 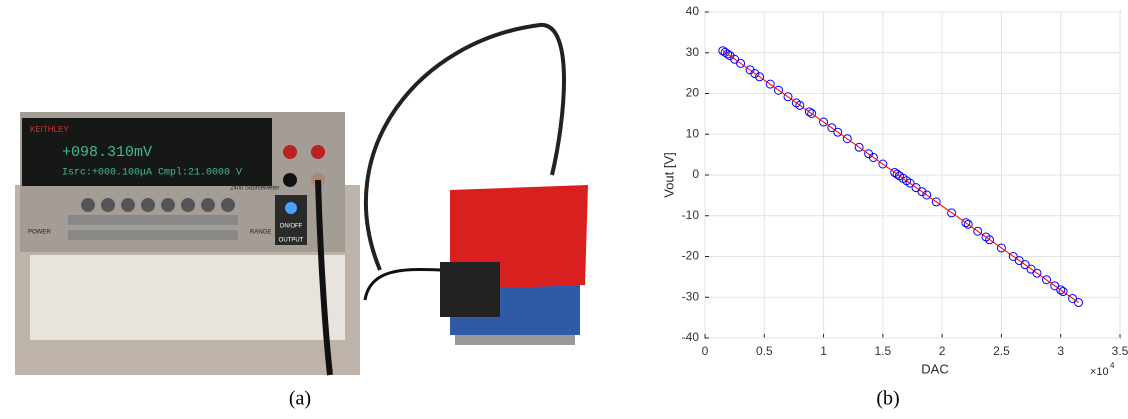 I want to click on x-tick-label: 1.5, so click(x=883, y=351).